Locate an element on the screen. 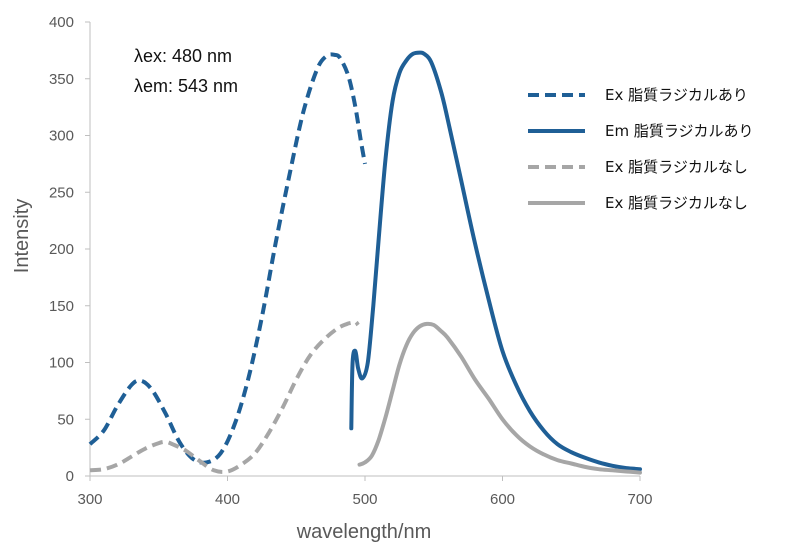 The width and height of the screenshot is (800, 550). x-tick-label: 700 is located at coordinates (639, 499).